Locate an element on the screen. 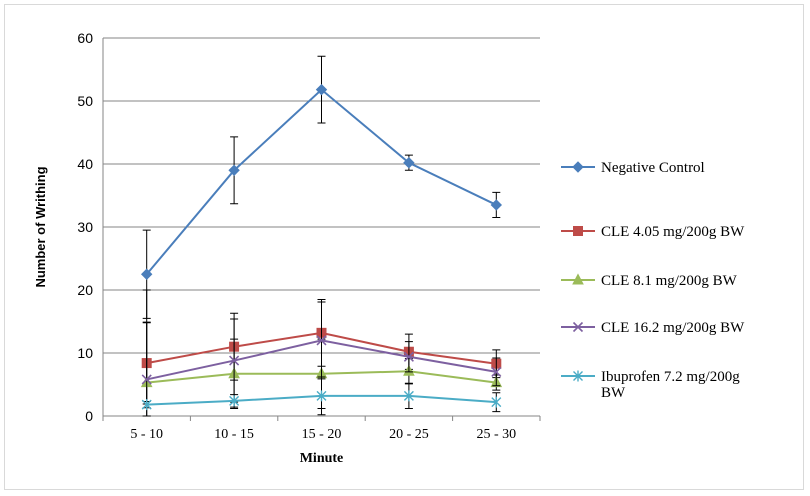 The width and height of the screenshot is (810, 496). y-tick-label: 20 is located at coordinates (85, 290).